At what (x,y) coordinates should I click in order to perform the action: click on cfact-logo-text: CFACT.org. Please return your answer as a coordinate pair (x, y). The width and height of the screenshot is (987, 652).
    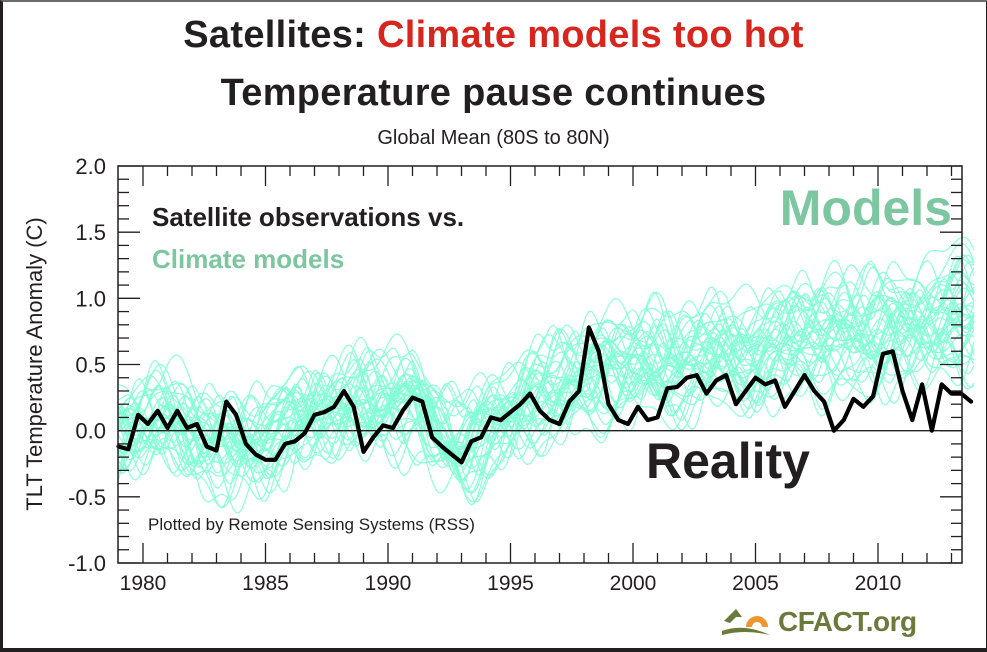
    Looking at the image, I should click on (847, 621).